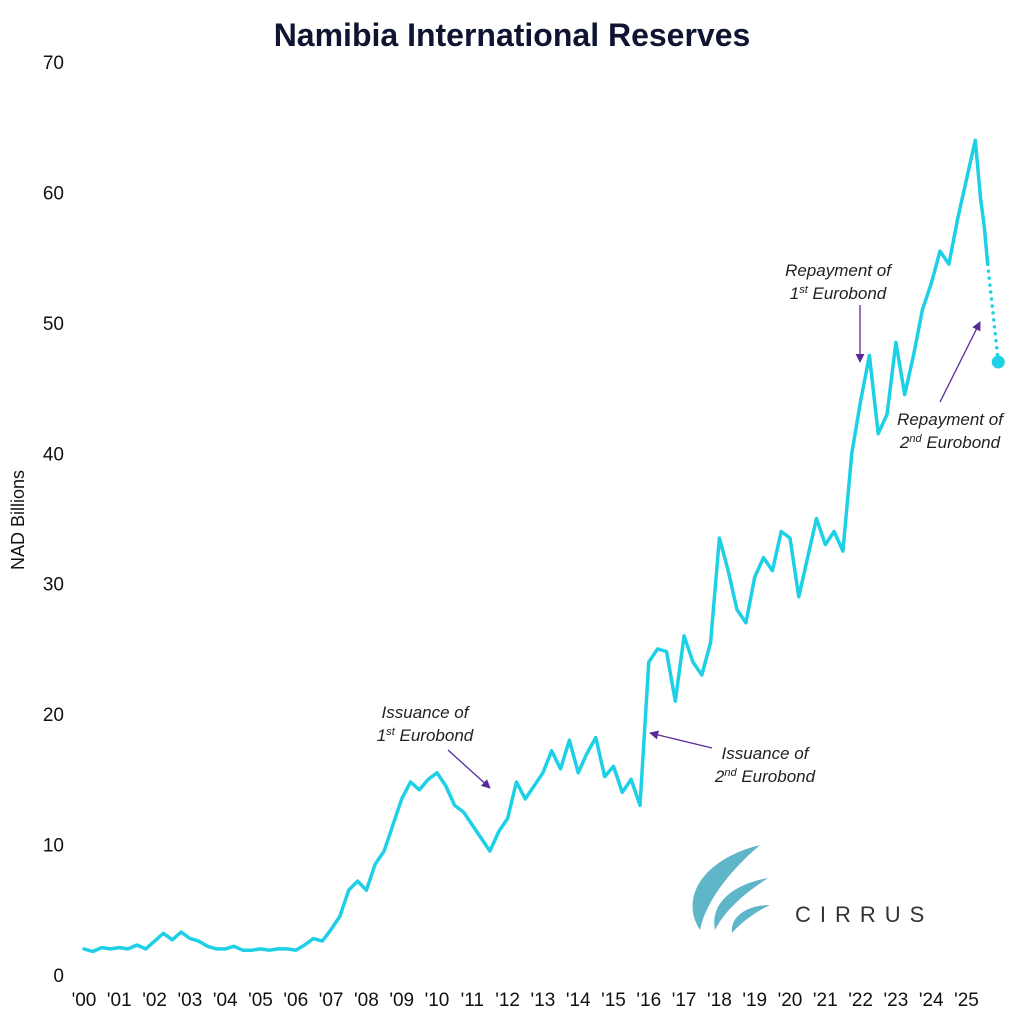 The image size is (1024, 1024). I want to click on x-tick-label: '02, so click(154, 1000).